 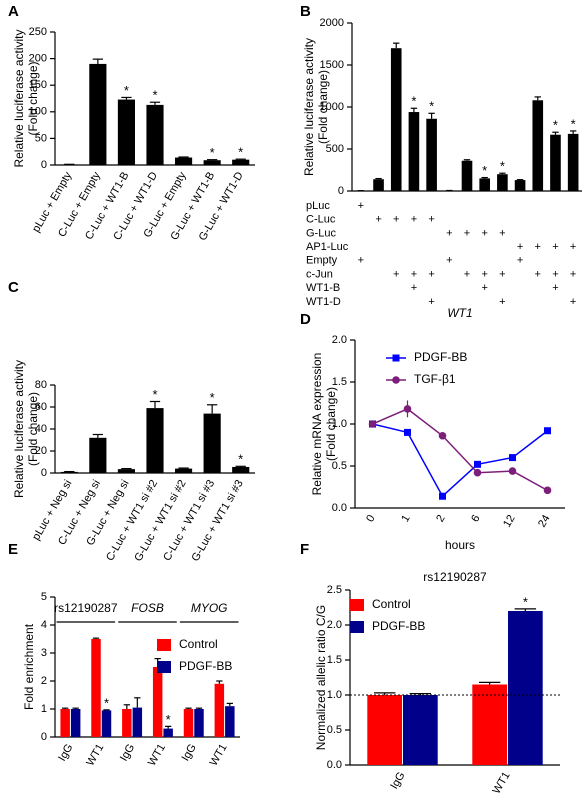 I want to click on y-tick-label: 100, so click(x=38, y=112).